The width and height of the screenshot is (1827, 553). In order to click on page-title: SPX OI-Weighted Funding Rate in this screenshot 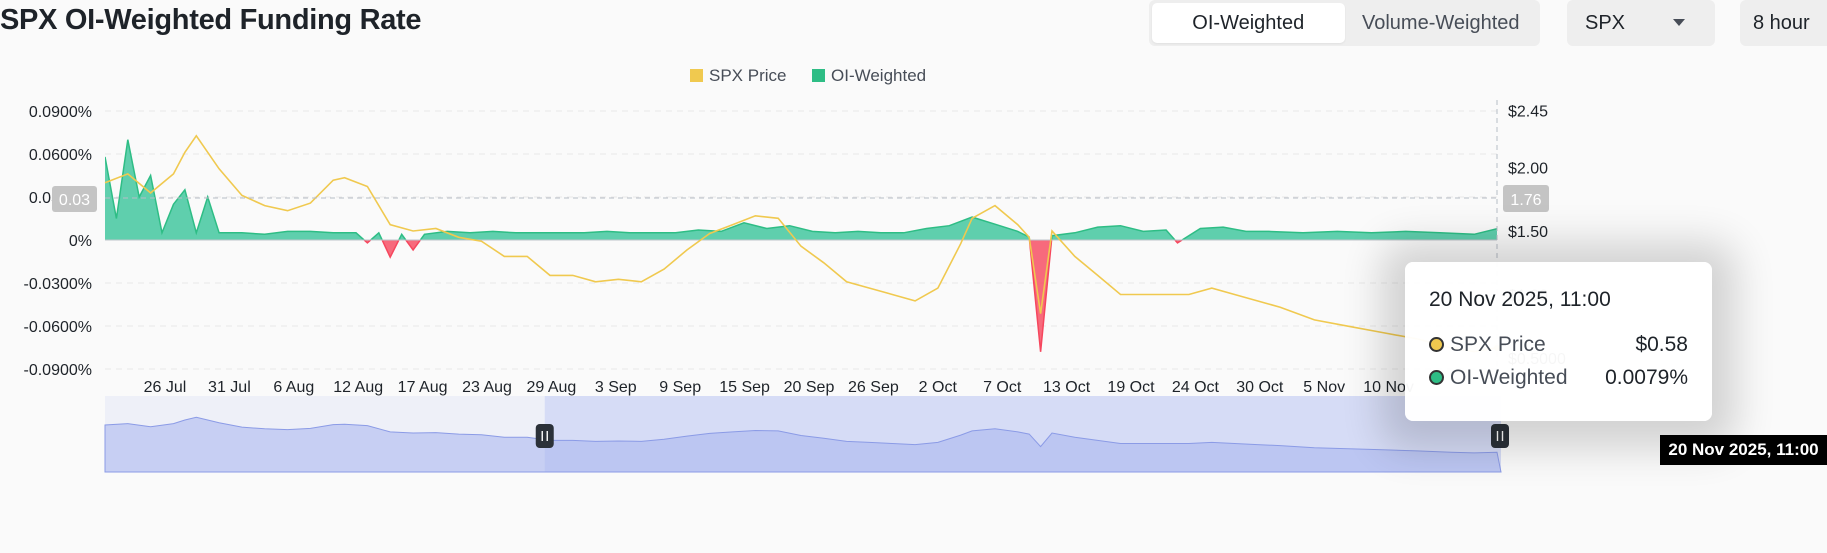, I will do `click(211, 20)`.